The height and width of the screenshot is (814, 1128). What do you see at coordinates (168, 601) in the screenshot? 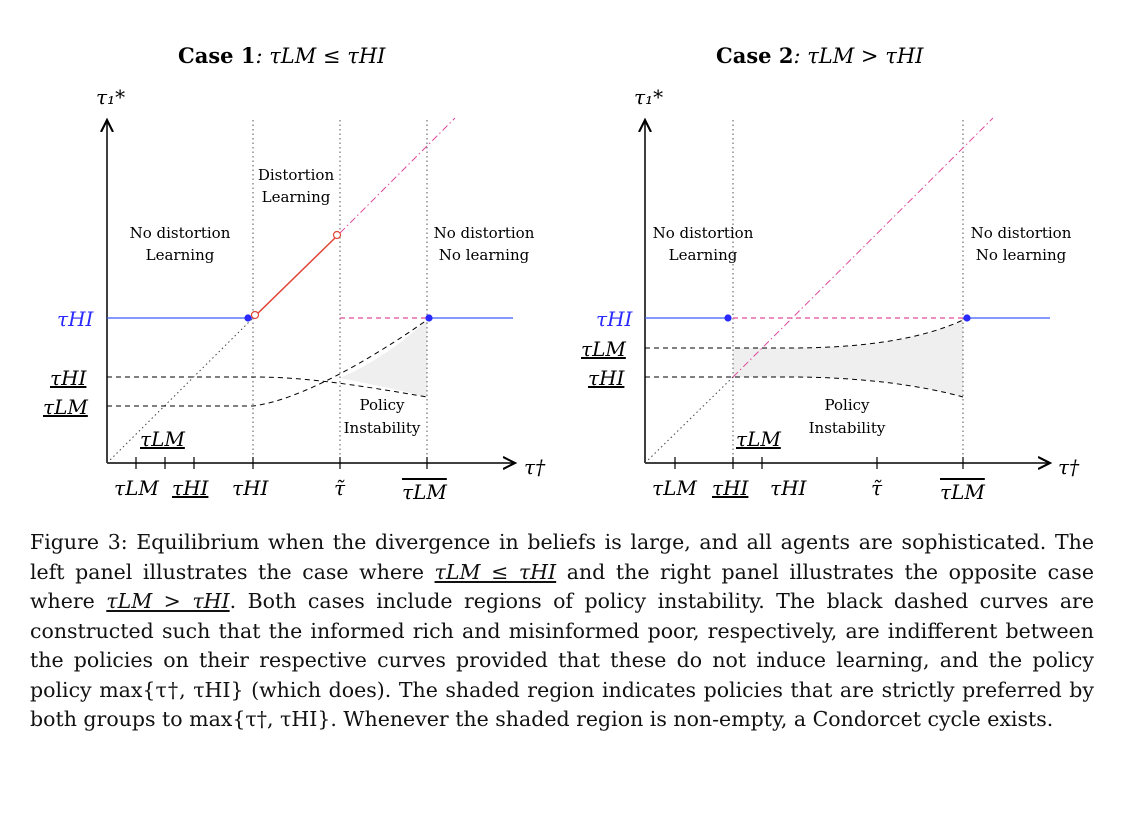
I see `caption-condition-2: τLM > τHI` at bounding box center [168, 601].